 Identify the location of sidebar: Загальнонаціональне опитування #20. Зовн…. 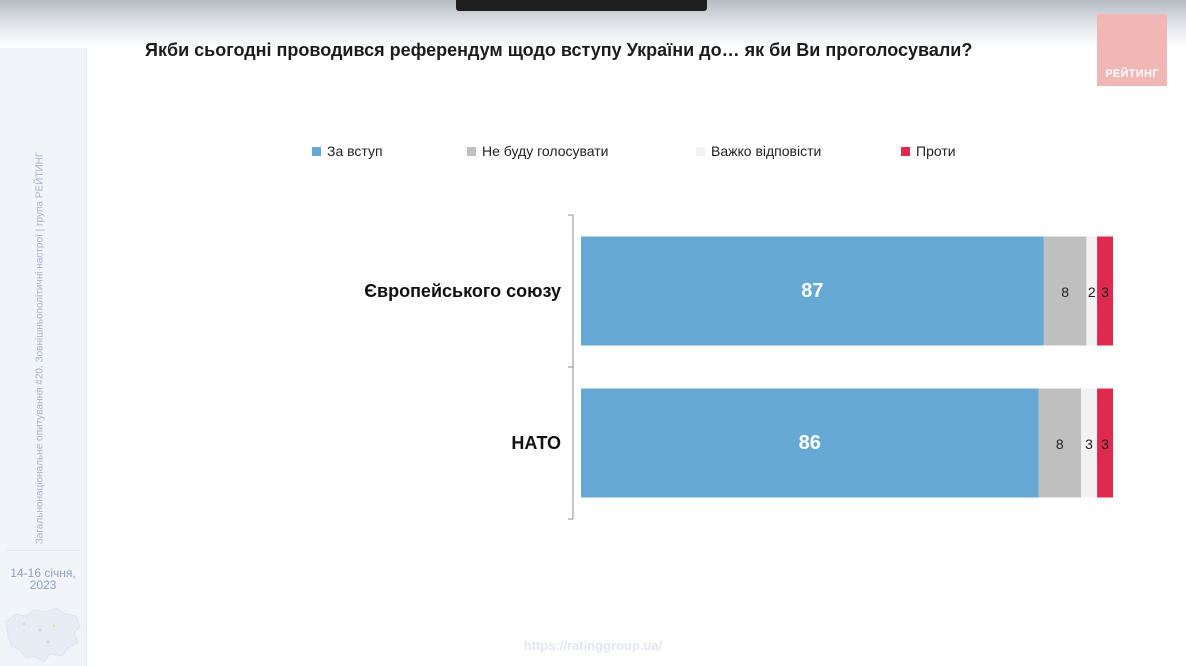
(43, 357).